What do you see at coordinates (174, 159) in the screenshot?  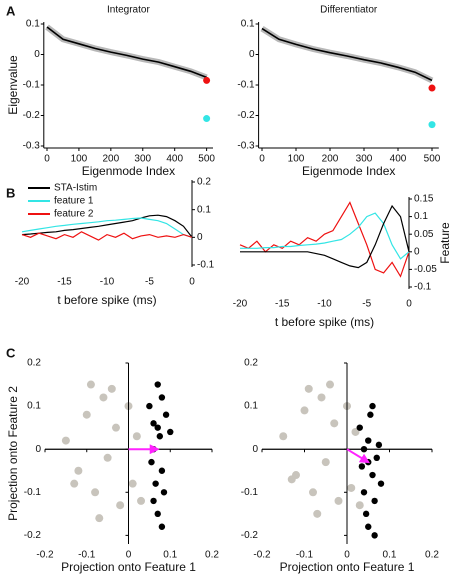 I see `x-tick-label: 400` at bounding box center [174, 159].